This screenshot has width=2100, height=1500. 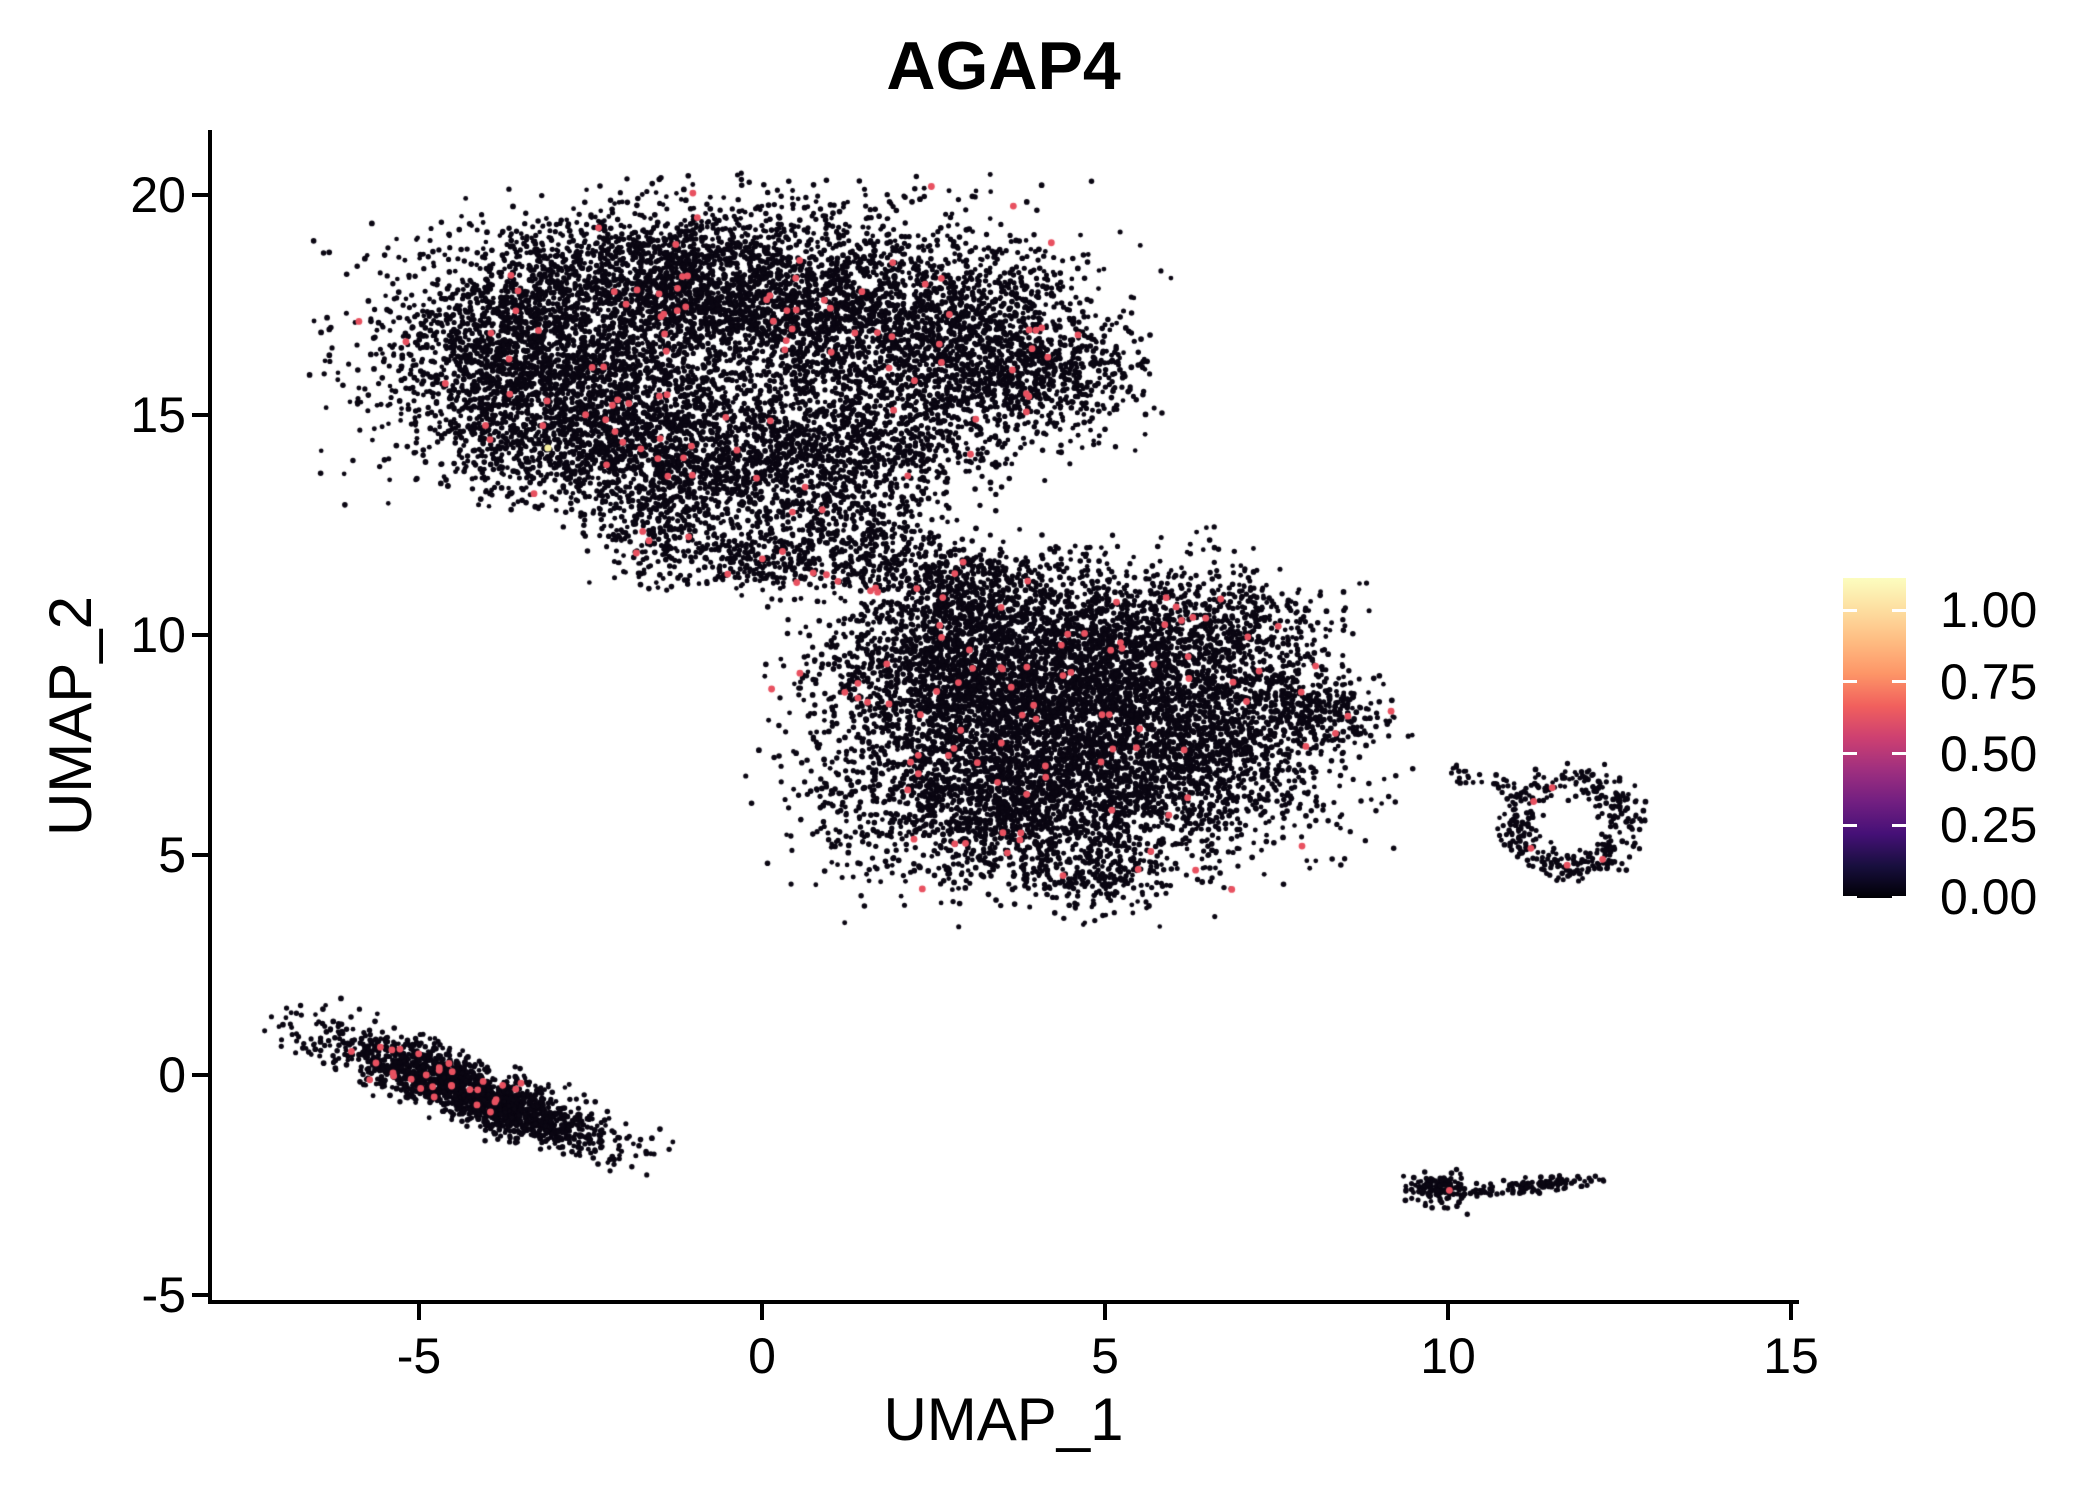 I want to click on plot-title: AGAP4, so click(x=1003, y=66).